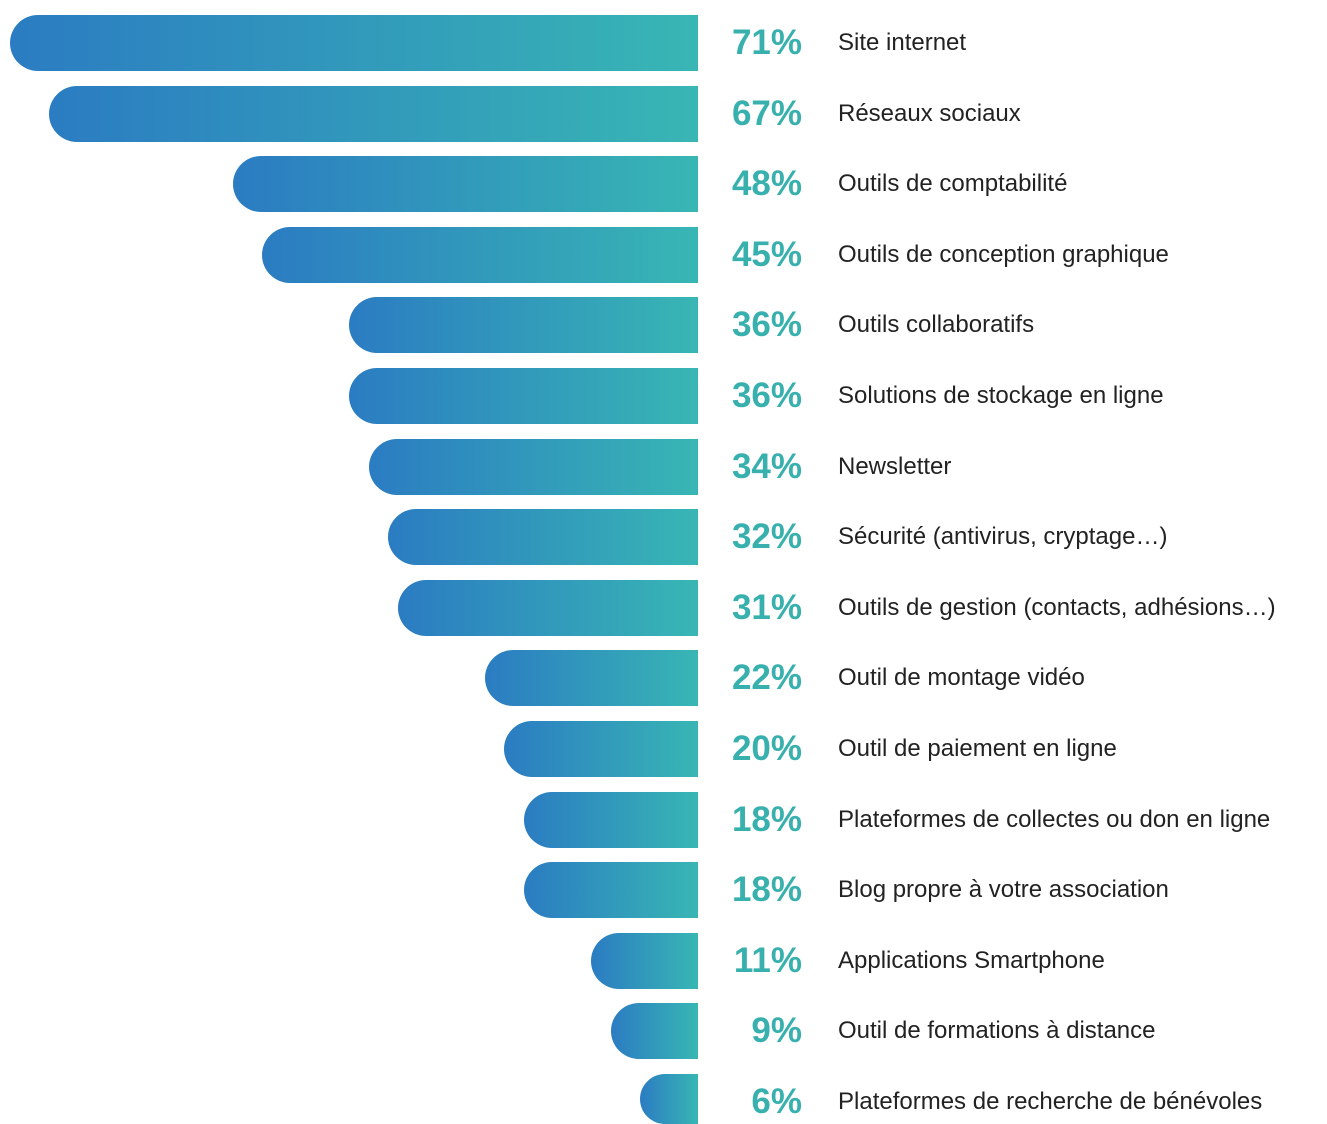 This screenshot has height=1124, width=1327. I want to click on value-label: 45%, so click(766, 254).